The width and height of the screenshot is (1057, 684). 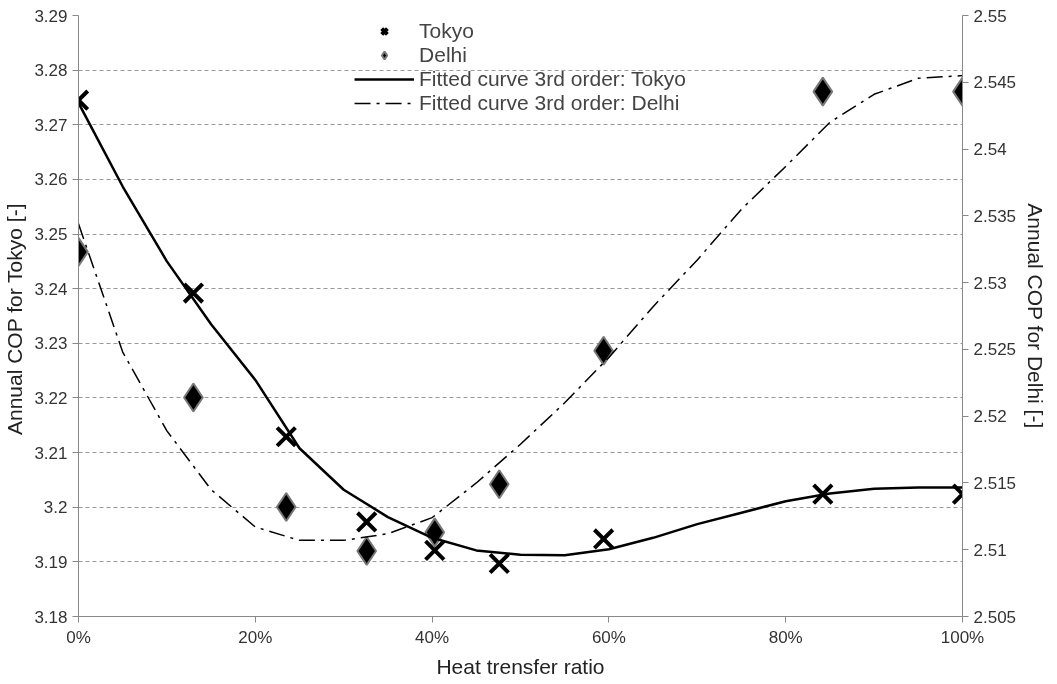 I want to click on y-tick-label: 3.2, so click(x=55, y=508).